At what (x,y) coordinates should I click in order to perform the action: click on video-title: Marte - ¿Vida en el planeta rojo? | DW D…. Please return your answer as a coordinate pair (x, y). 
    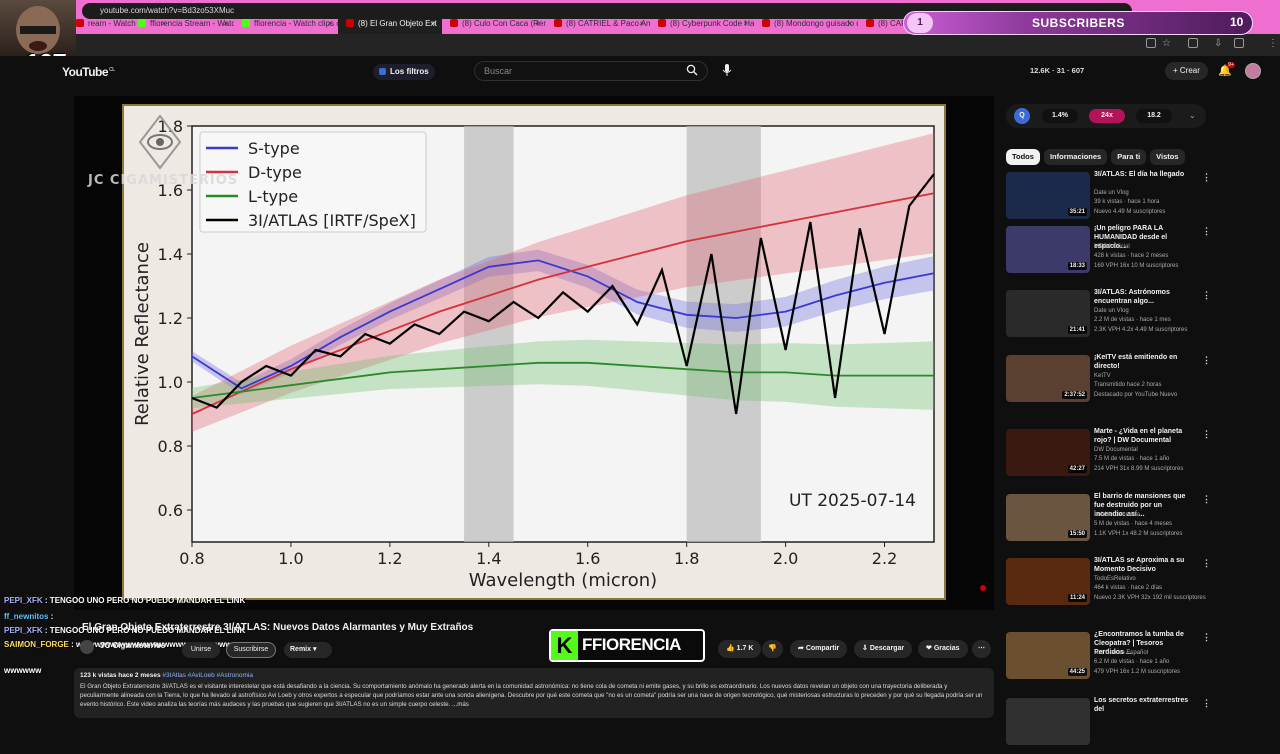
    Looking at the image, I should click on (1138, 436).